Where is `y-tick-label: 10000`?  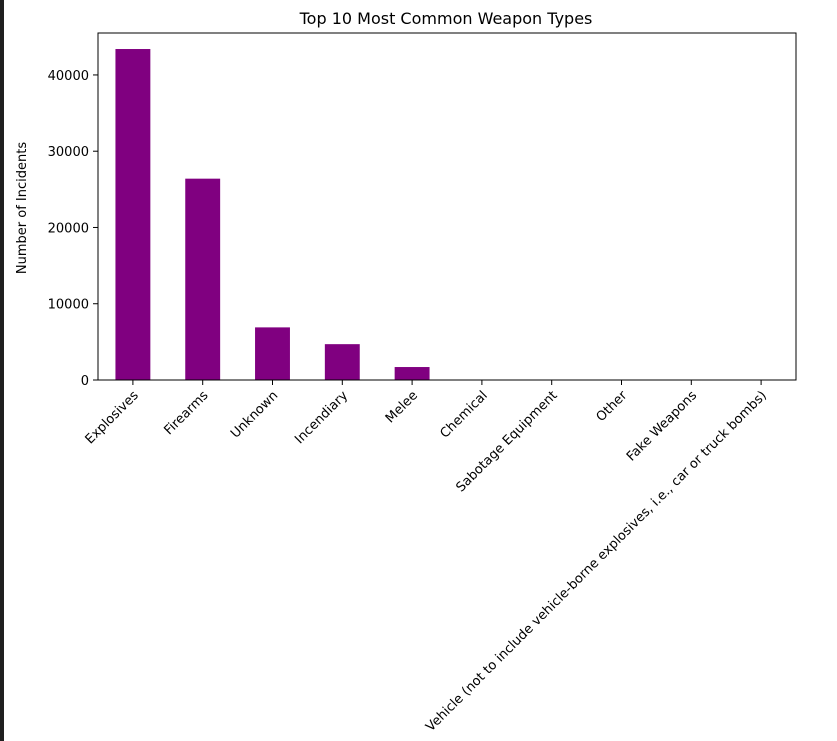
y-tick-label: 10000 is located at coordinates (68, 305).